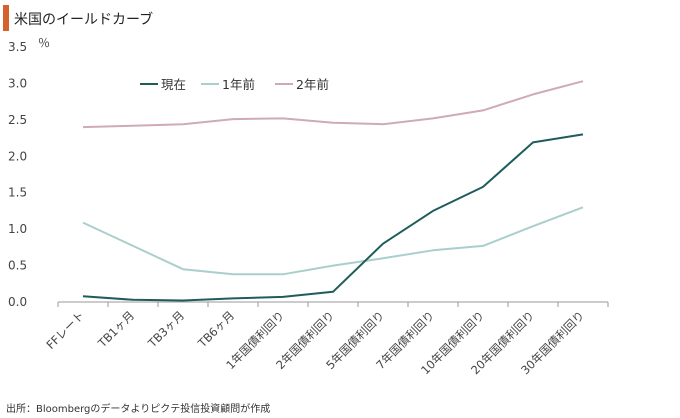  Describe the element at coordinates (238, 84) in the screenshot. I see `legend-label: 1年前` at that location.